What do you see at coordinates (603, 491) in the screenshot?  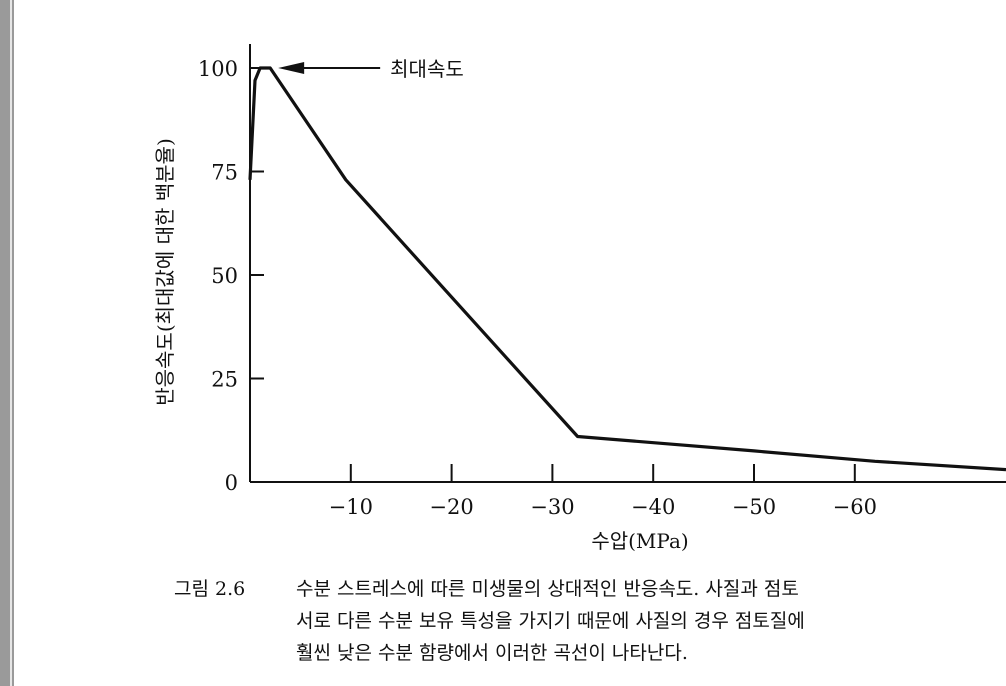 I see `x-axis-ticks: −10 −20 −30 −40 −50 −60` at bounding box center [603, 491].